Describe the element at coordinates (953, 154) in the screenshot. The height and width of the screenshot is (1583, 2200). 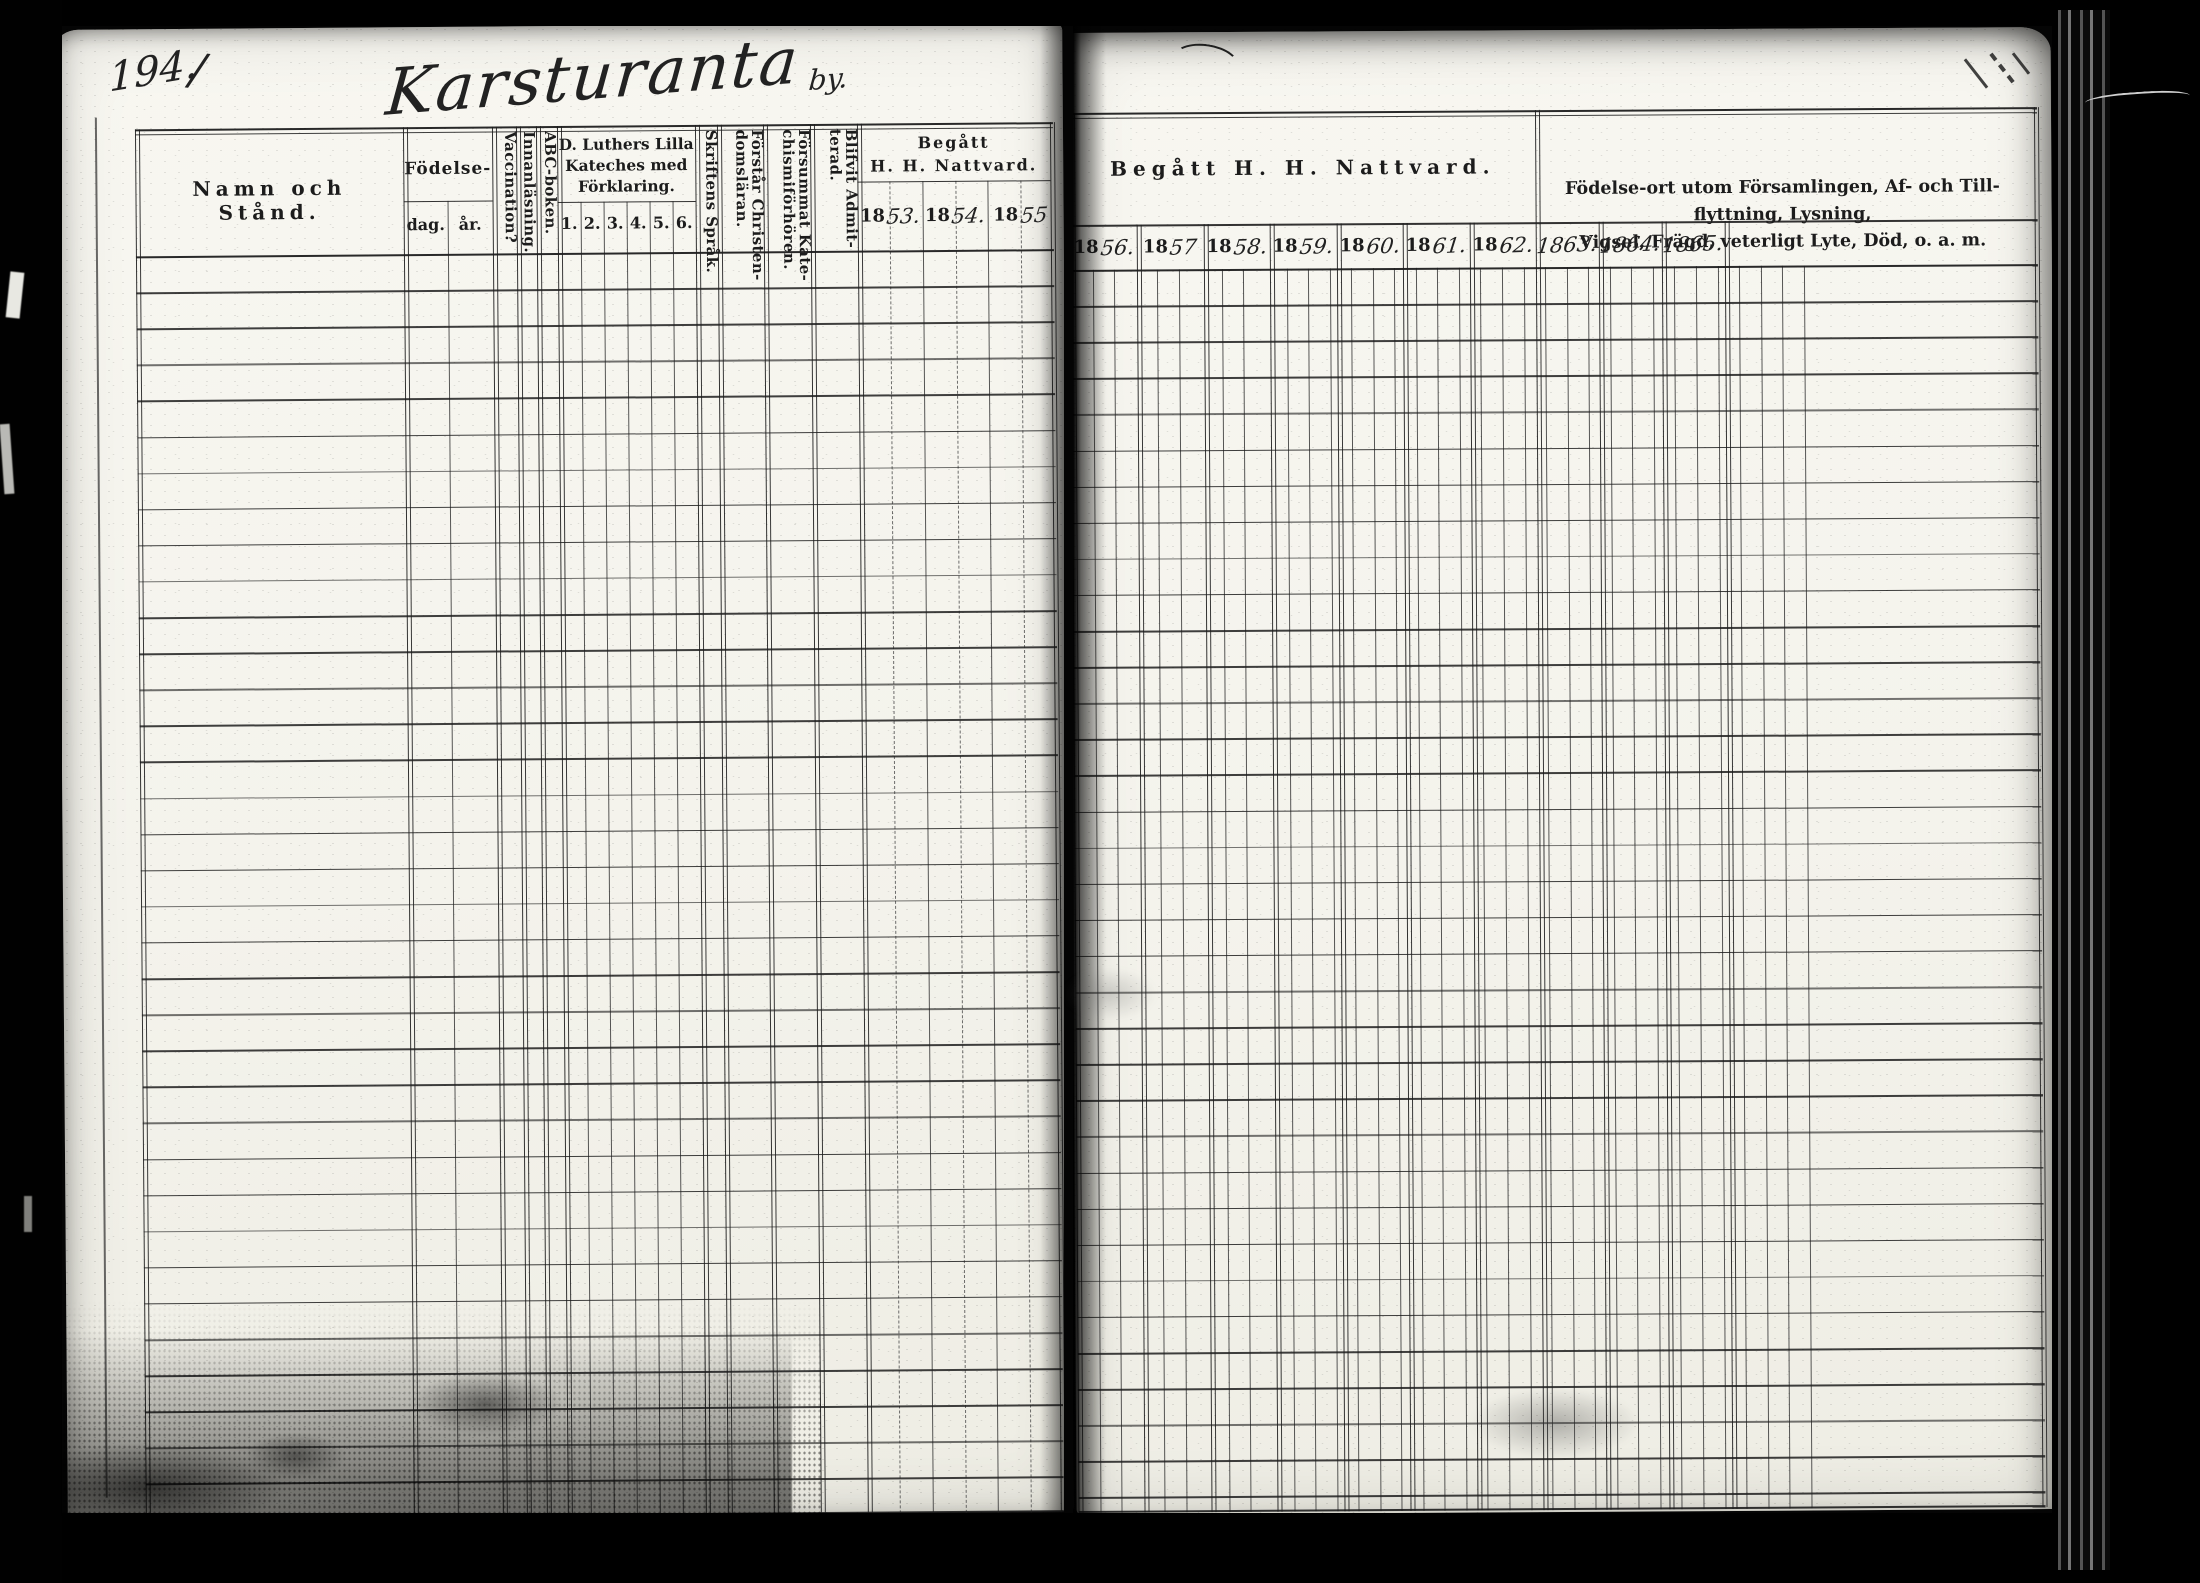
I see `communion-group-header-left: Begått H. H. Nattvard.` at that location.